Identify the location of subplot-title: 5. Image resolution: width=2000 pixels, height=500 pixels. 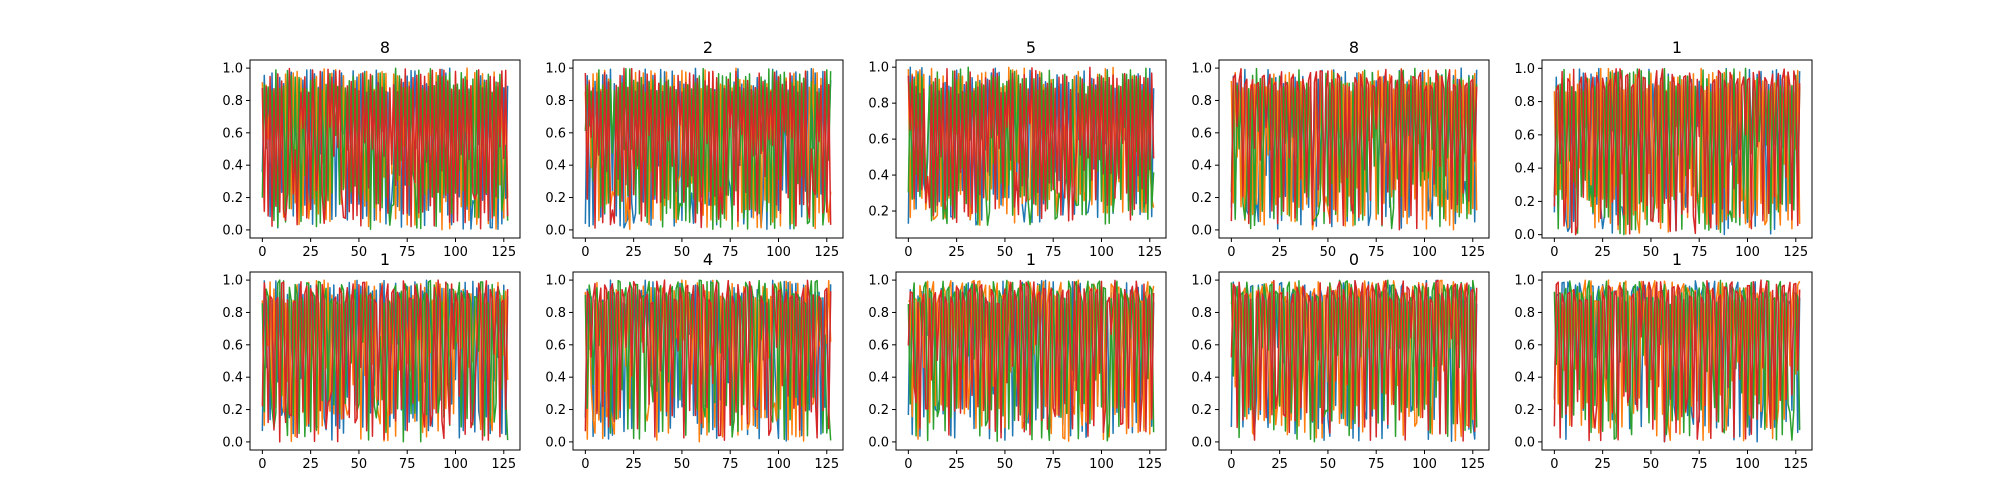
(1031, 47).